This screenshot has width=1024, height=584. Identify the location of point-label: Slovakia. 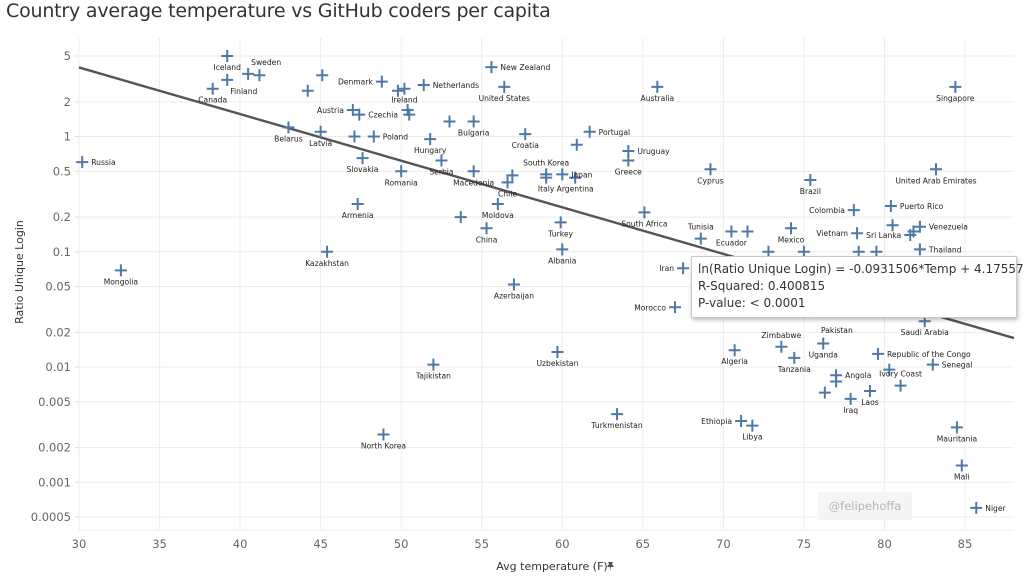
(363, 169).